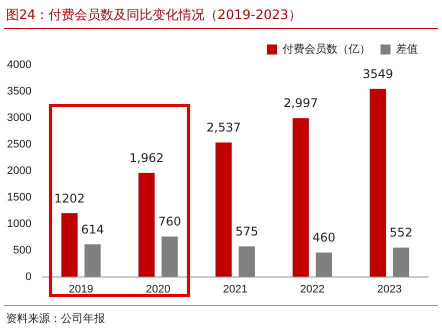  What do you see at coordinates (326, 49) in the screenshot?
I see `legend-label: 付费会员数（亿）` at bounding box center [326, 49].